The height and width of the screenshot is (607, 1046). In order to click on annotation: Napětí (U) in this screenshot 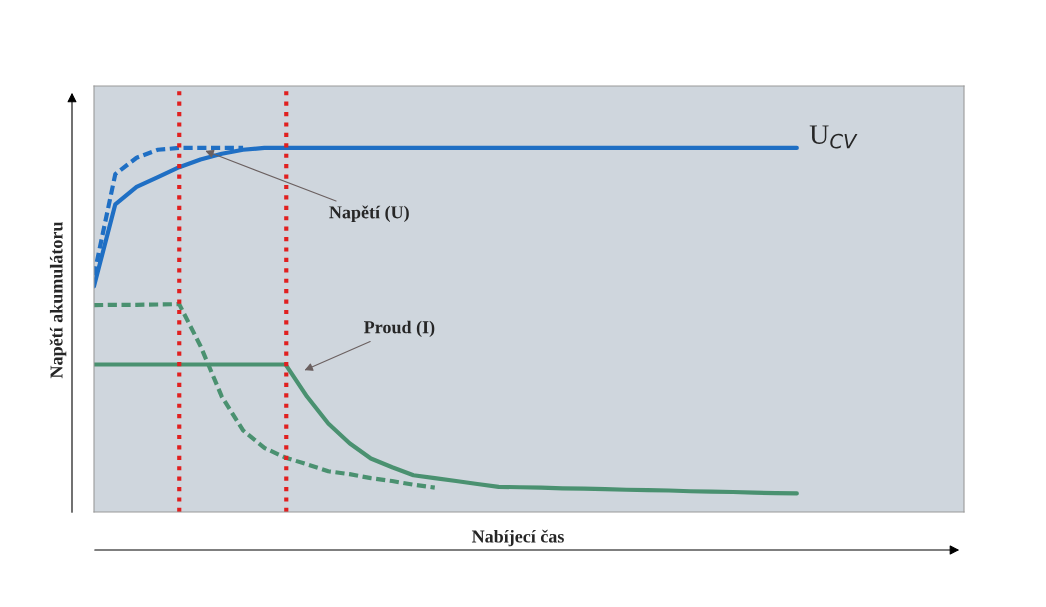, I will do `click(369, 214)`.